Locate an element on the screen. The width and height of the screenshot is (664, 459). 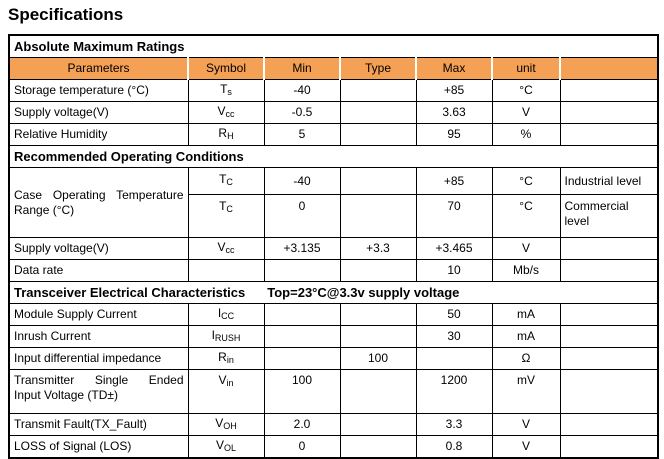
supply-roc-max-cell: +3.465 is located at coordinates (454, 248).